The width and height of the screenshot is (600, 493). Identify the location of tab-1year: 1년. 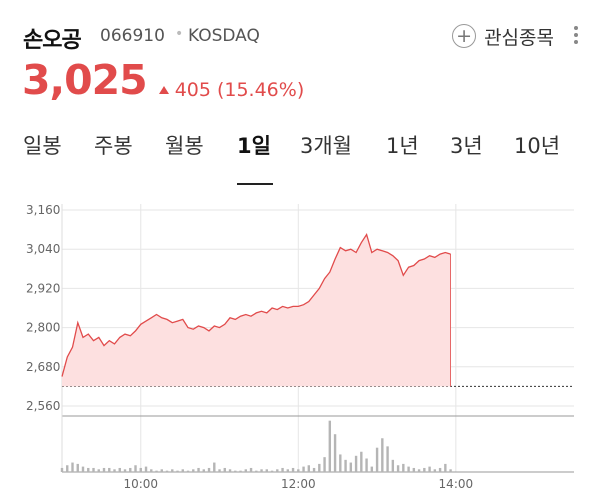
(402, 146).